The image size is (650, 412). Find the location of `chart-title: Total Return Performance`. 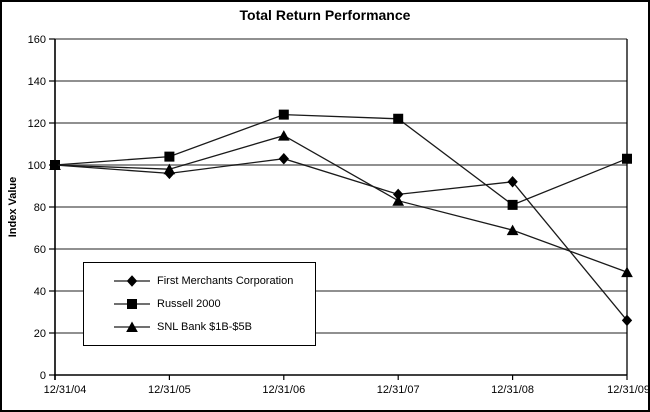

chart-title: Total Return Performance is located at coordinates (325, 15).